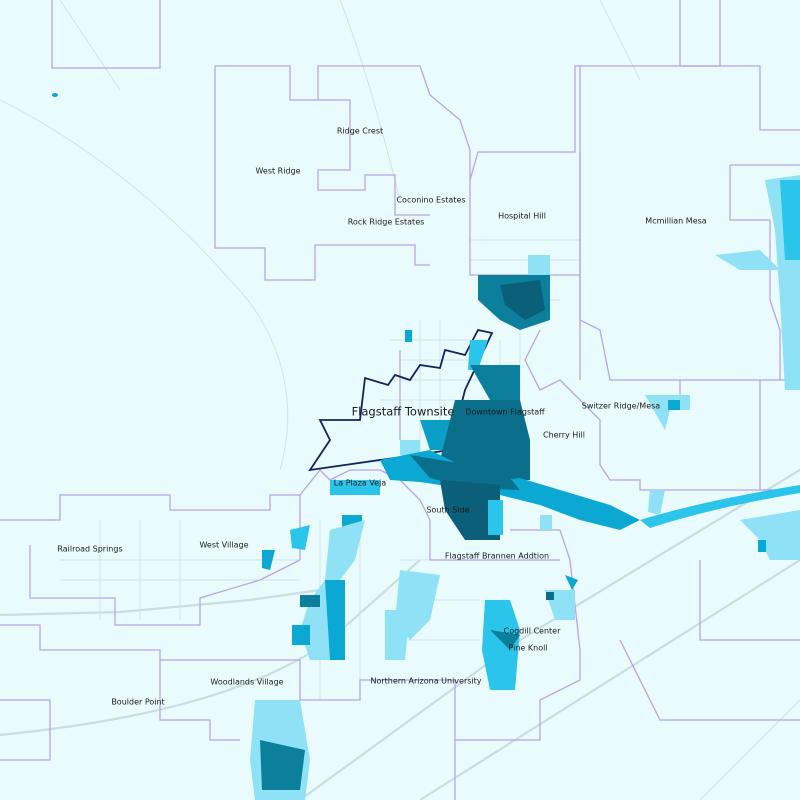  What do you see at coordinates (137, 702) in the screenshot?
I see `place-label: Boulder Point` at bounding box center [137, 702].